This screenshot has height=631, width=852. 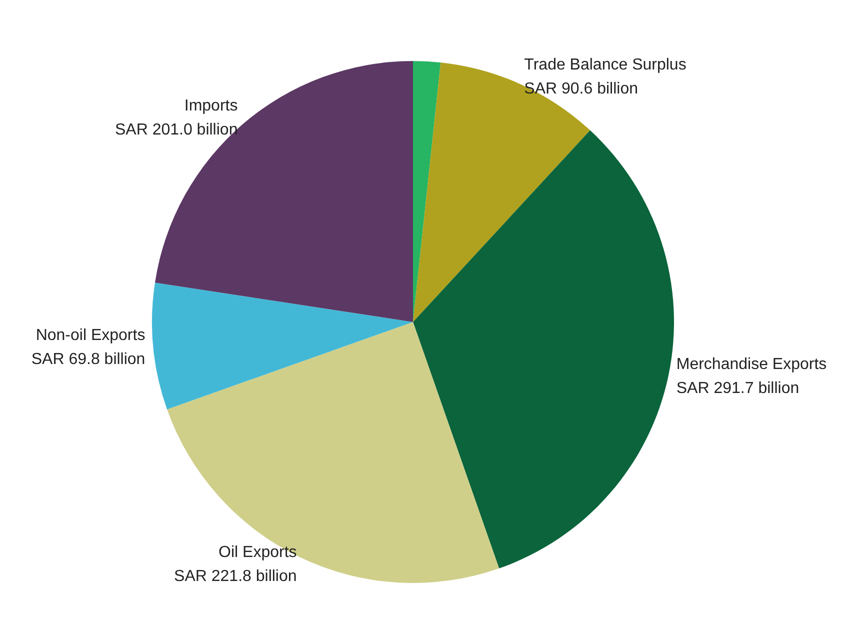 I want to click on data-label: SAR 221.8 billion, so click(x=235, y=577).